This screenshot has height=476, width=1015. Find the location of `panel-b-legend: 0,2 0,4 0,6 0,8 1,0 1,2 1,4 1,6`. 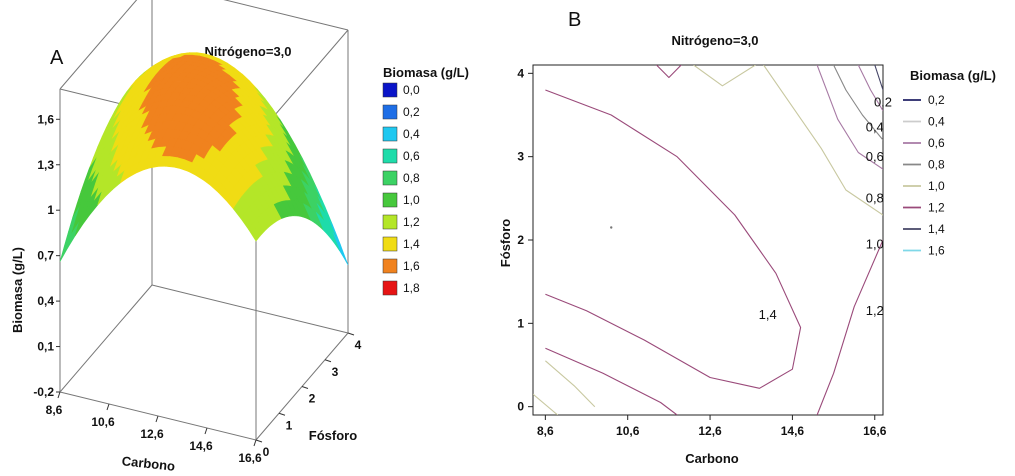

panel-b-legend: 0,2 0,4 0,6 0,8 1,0 1,2 1,4 1,6 is located at coordinates (924, 175).